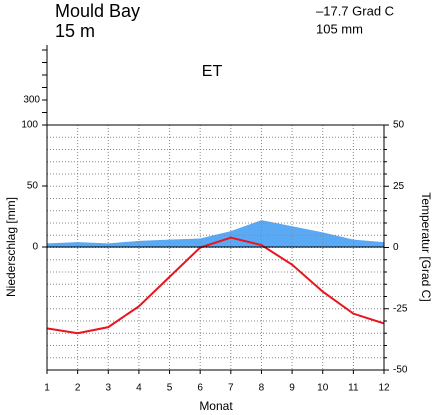 The image size is (436, 415). Describe the element at coordinates (29, 125) in the screenshot. I see `y-tick-label: 100` at that location.